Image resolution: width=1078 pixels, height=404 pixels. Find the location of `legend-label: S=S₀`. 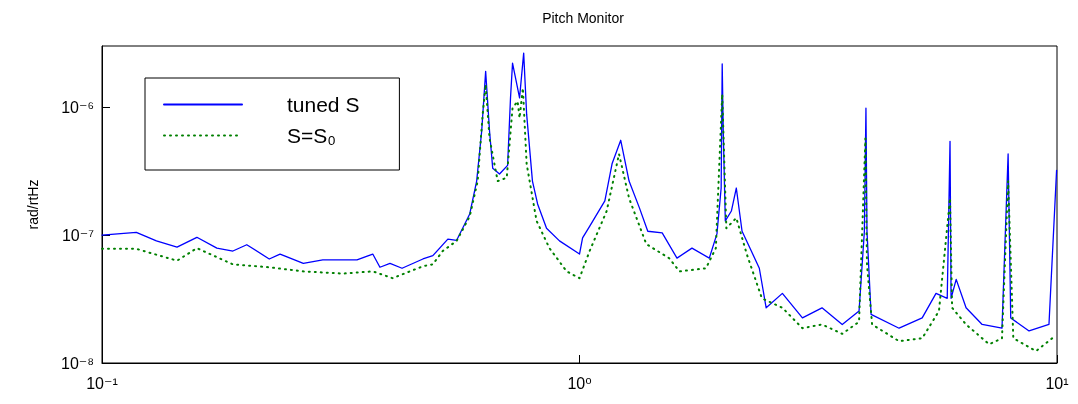

legend-label: S=S₀ is located at coordinates (311, 135).